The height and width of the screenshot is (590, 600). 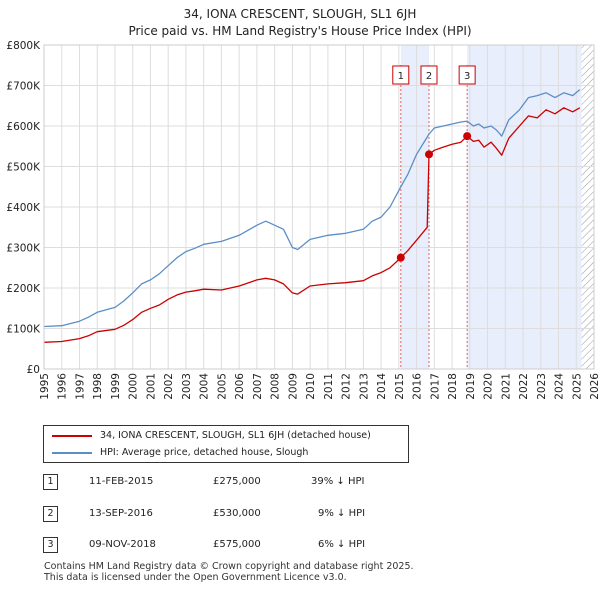 What do you see at coordinates (342, 544) in the screenshot?
I see `transaction-hpi-3: 6% ↓ HPI` at bounding box center [342, 544].